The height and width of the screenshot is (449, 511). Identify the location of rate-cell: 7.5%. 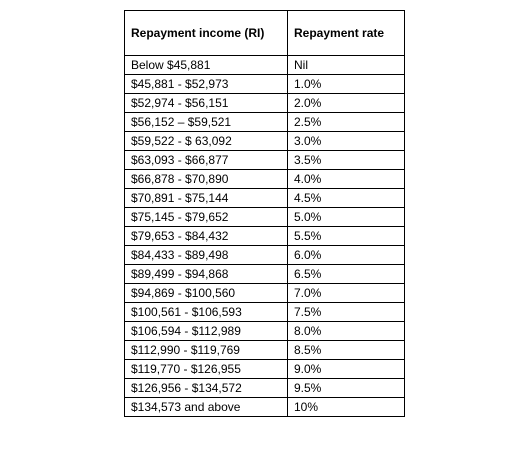
(346, 312).